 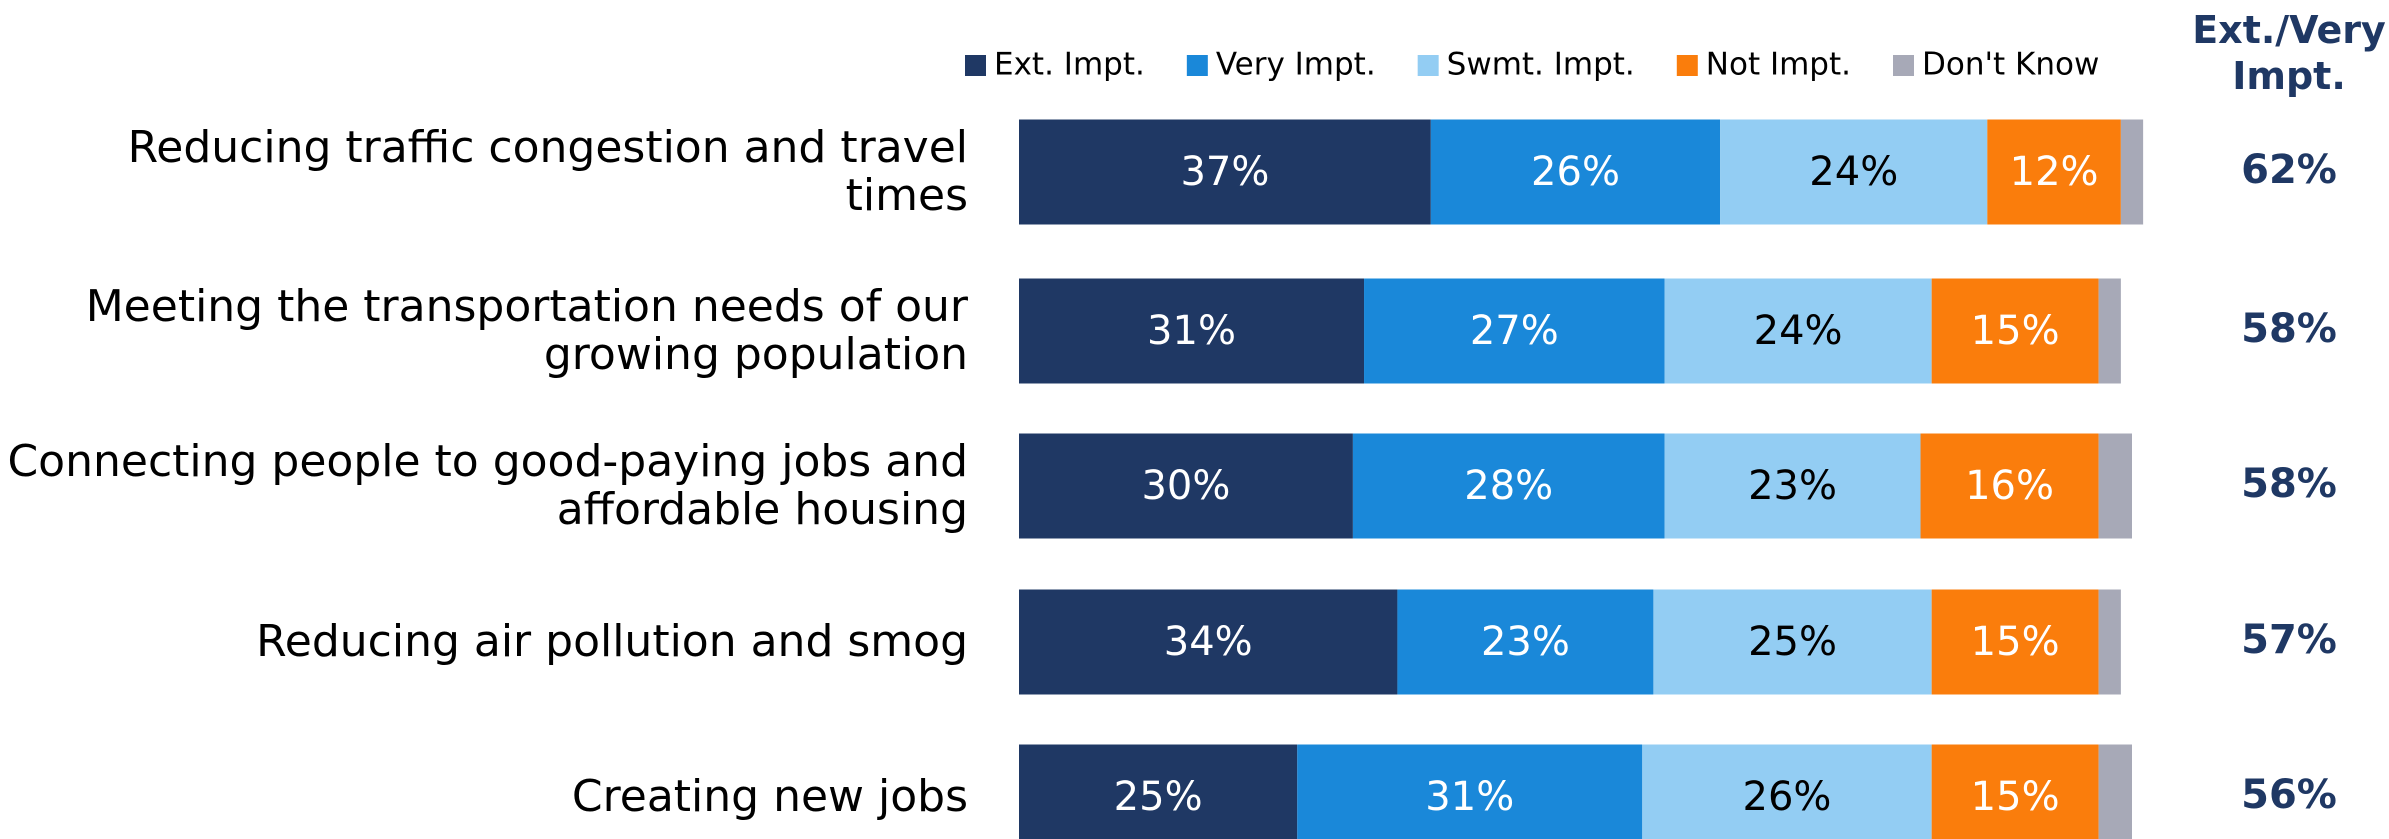 I want to click on legend-label: Swmt. Impt., so click(x=1541, y=65).